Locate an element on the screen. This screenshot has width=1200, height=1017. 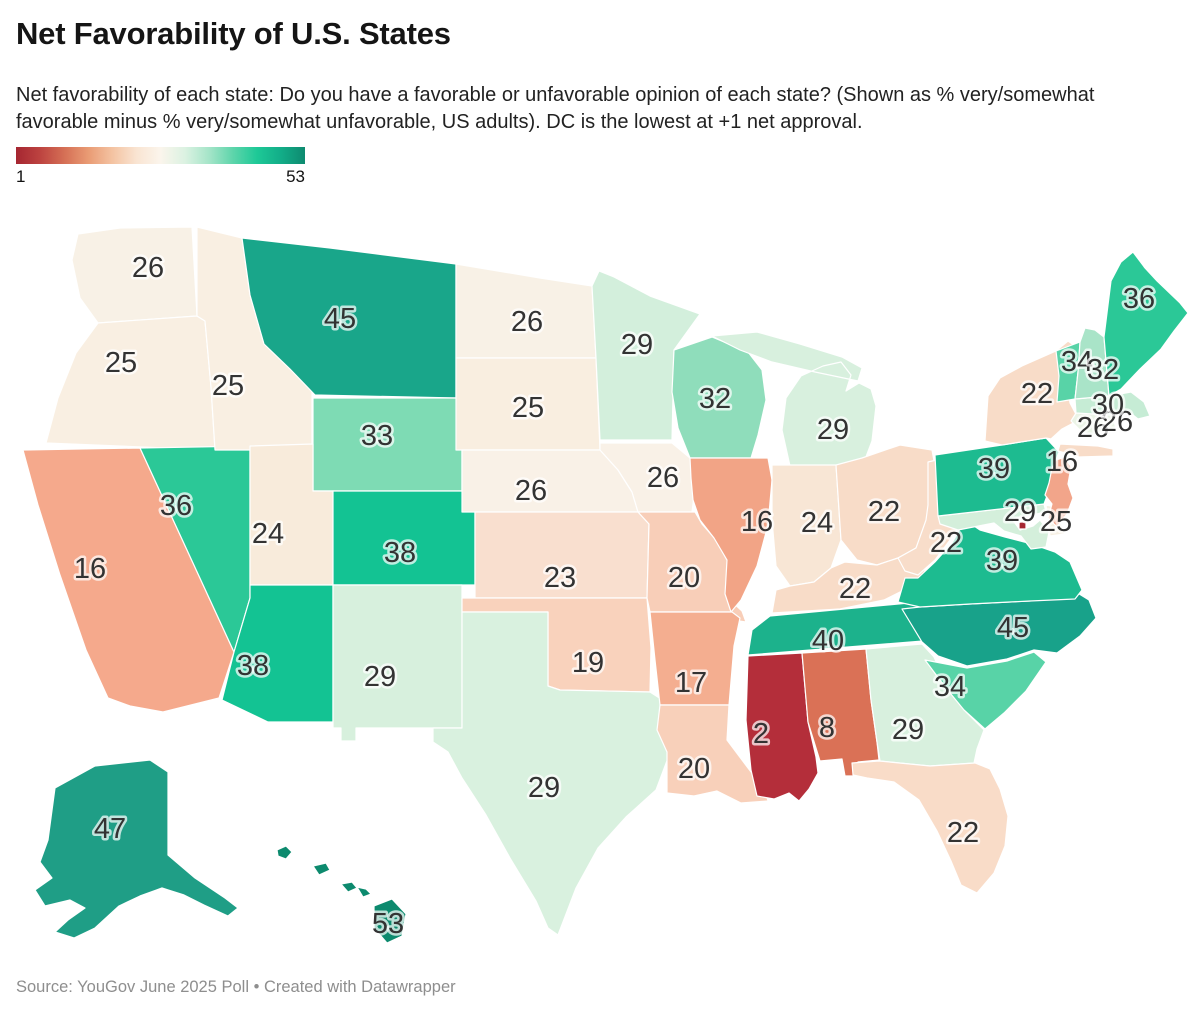
state-SC is located at coordinates (985, 690).